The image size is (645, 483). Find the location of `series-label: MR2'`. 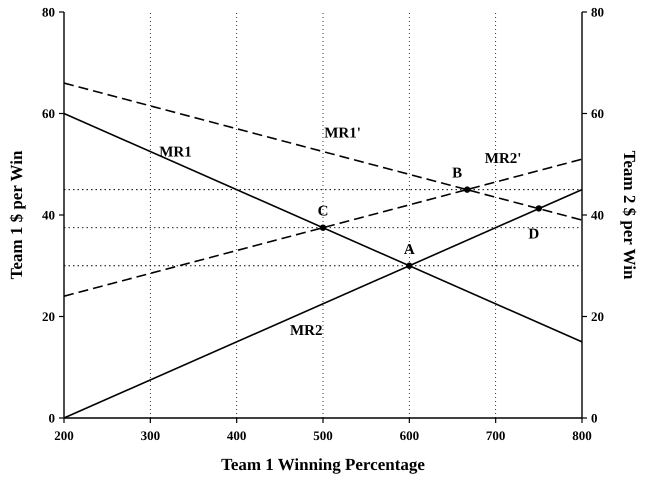

series-label: MR2' is located at coordinates (503, 159).